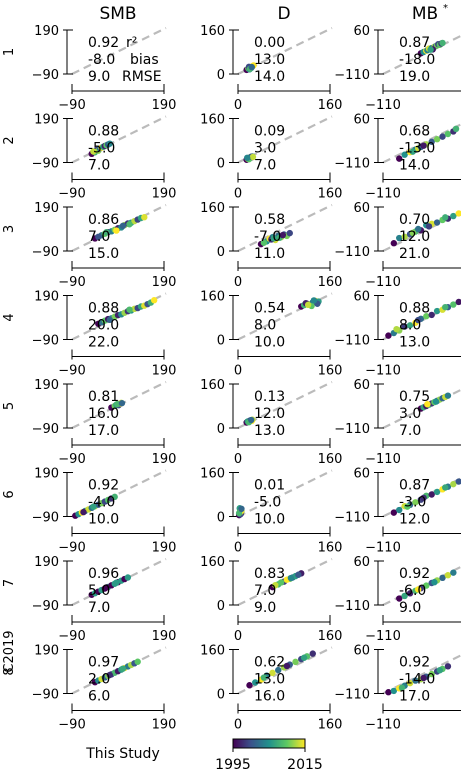 This screenshot has width=461, height=771. I want to click on row-label-7: 7, so click(9, 583).